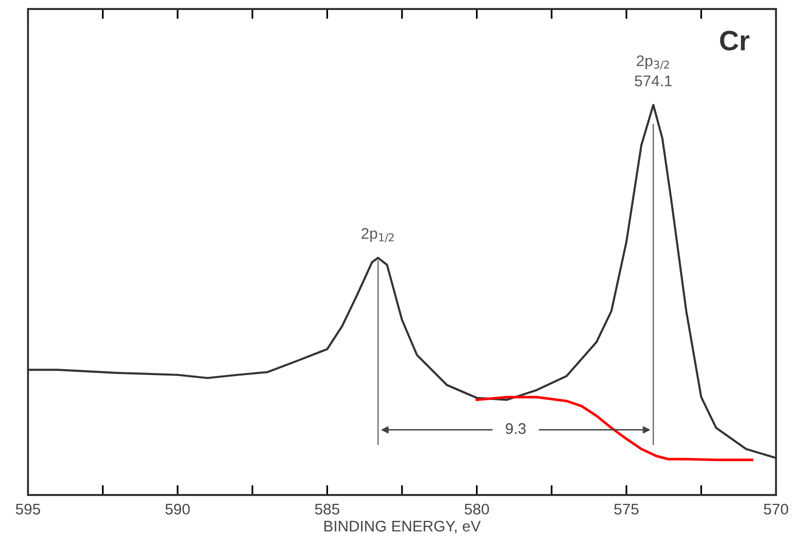  I want to click on x-tick-label: 585, so click(327, 509).